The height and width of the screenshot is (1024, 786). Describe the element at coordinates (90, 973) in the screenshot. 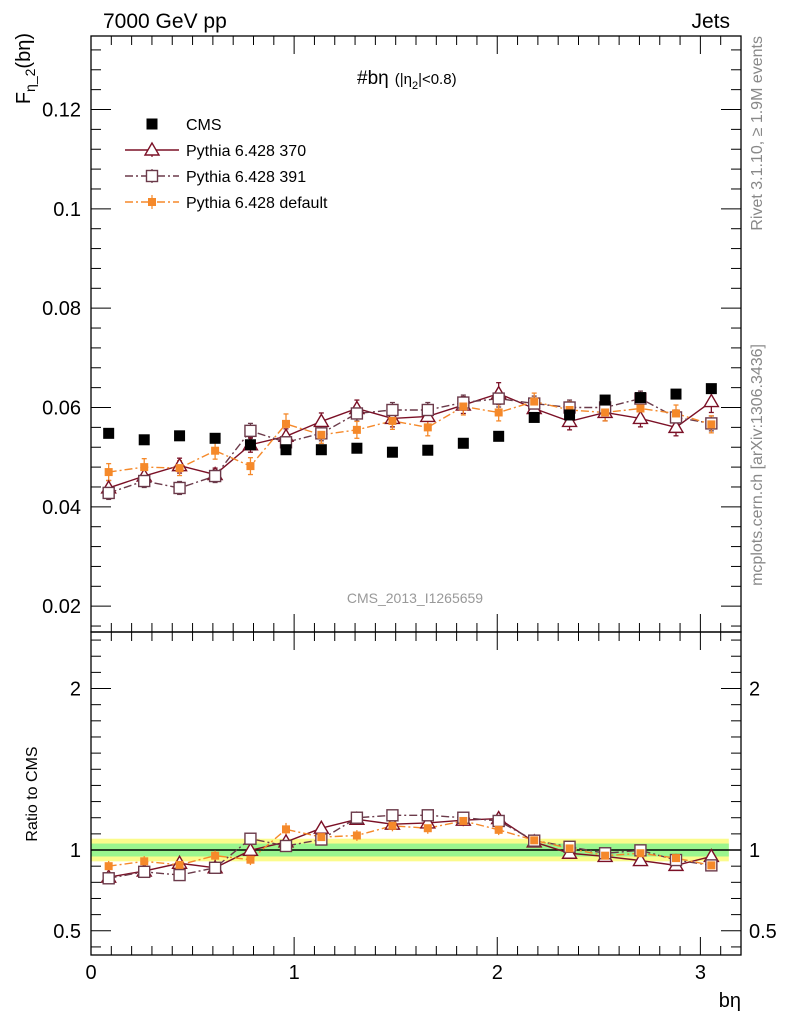

I see `x-tick-label: 0` at that location.